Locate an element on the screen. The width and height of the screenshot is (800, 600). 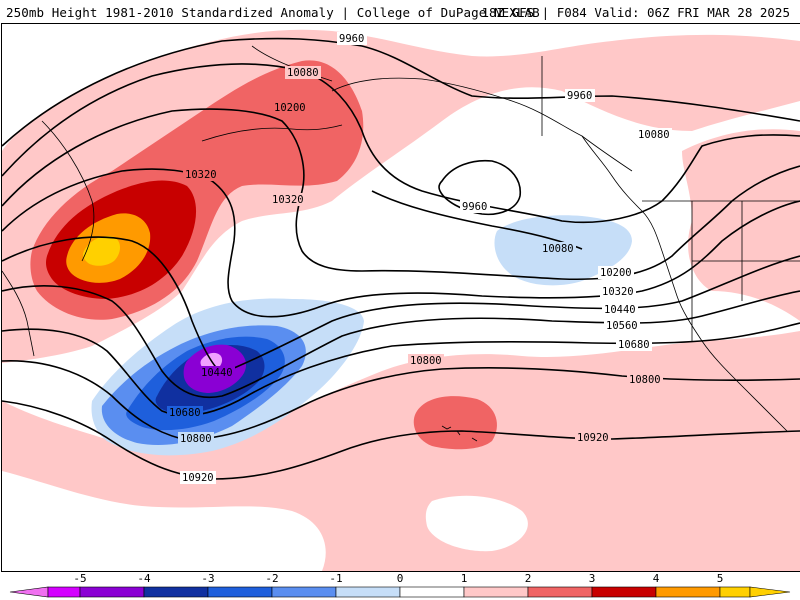
colorbar-arrow-right is located at coordinates (770, 592).